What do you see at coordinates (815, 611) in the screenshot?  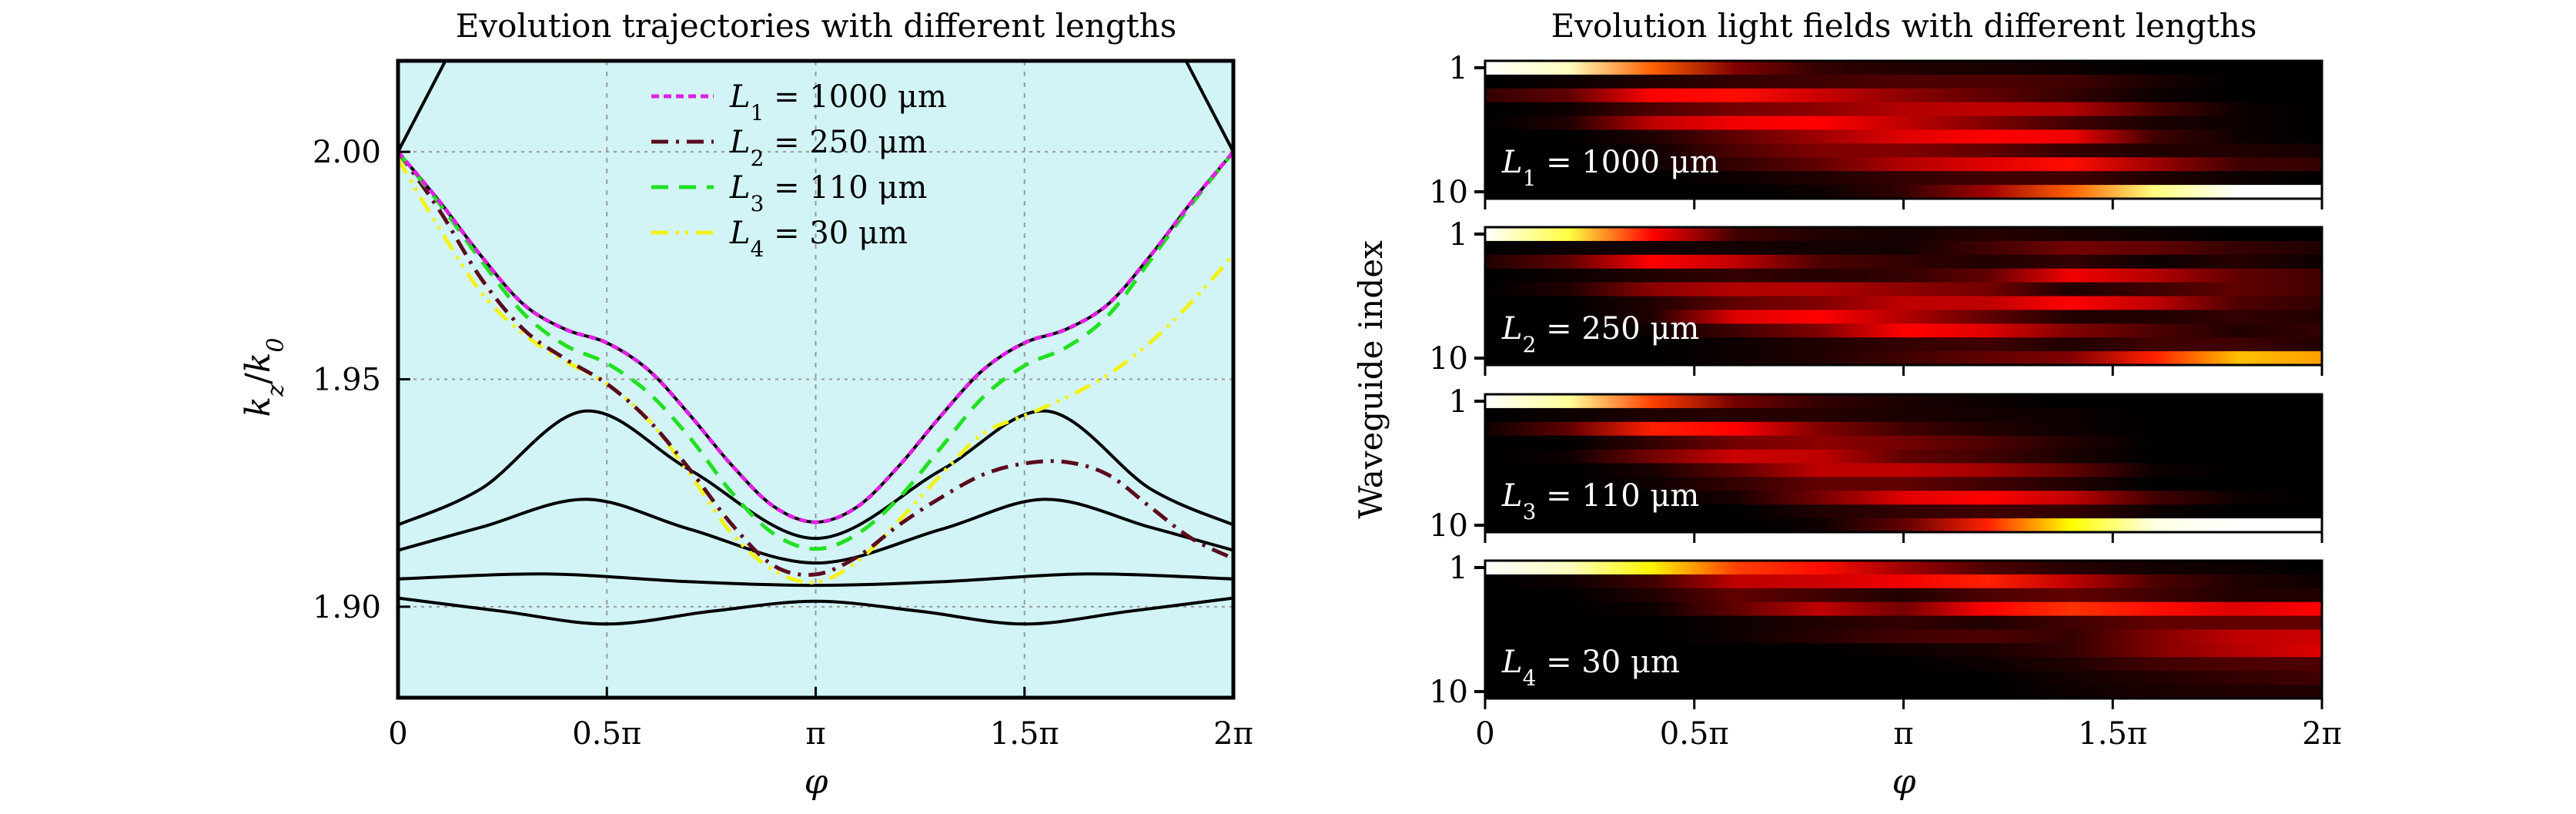 I see `band-4-curve` at bounding box center [815, 611].